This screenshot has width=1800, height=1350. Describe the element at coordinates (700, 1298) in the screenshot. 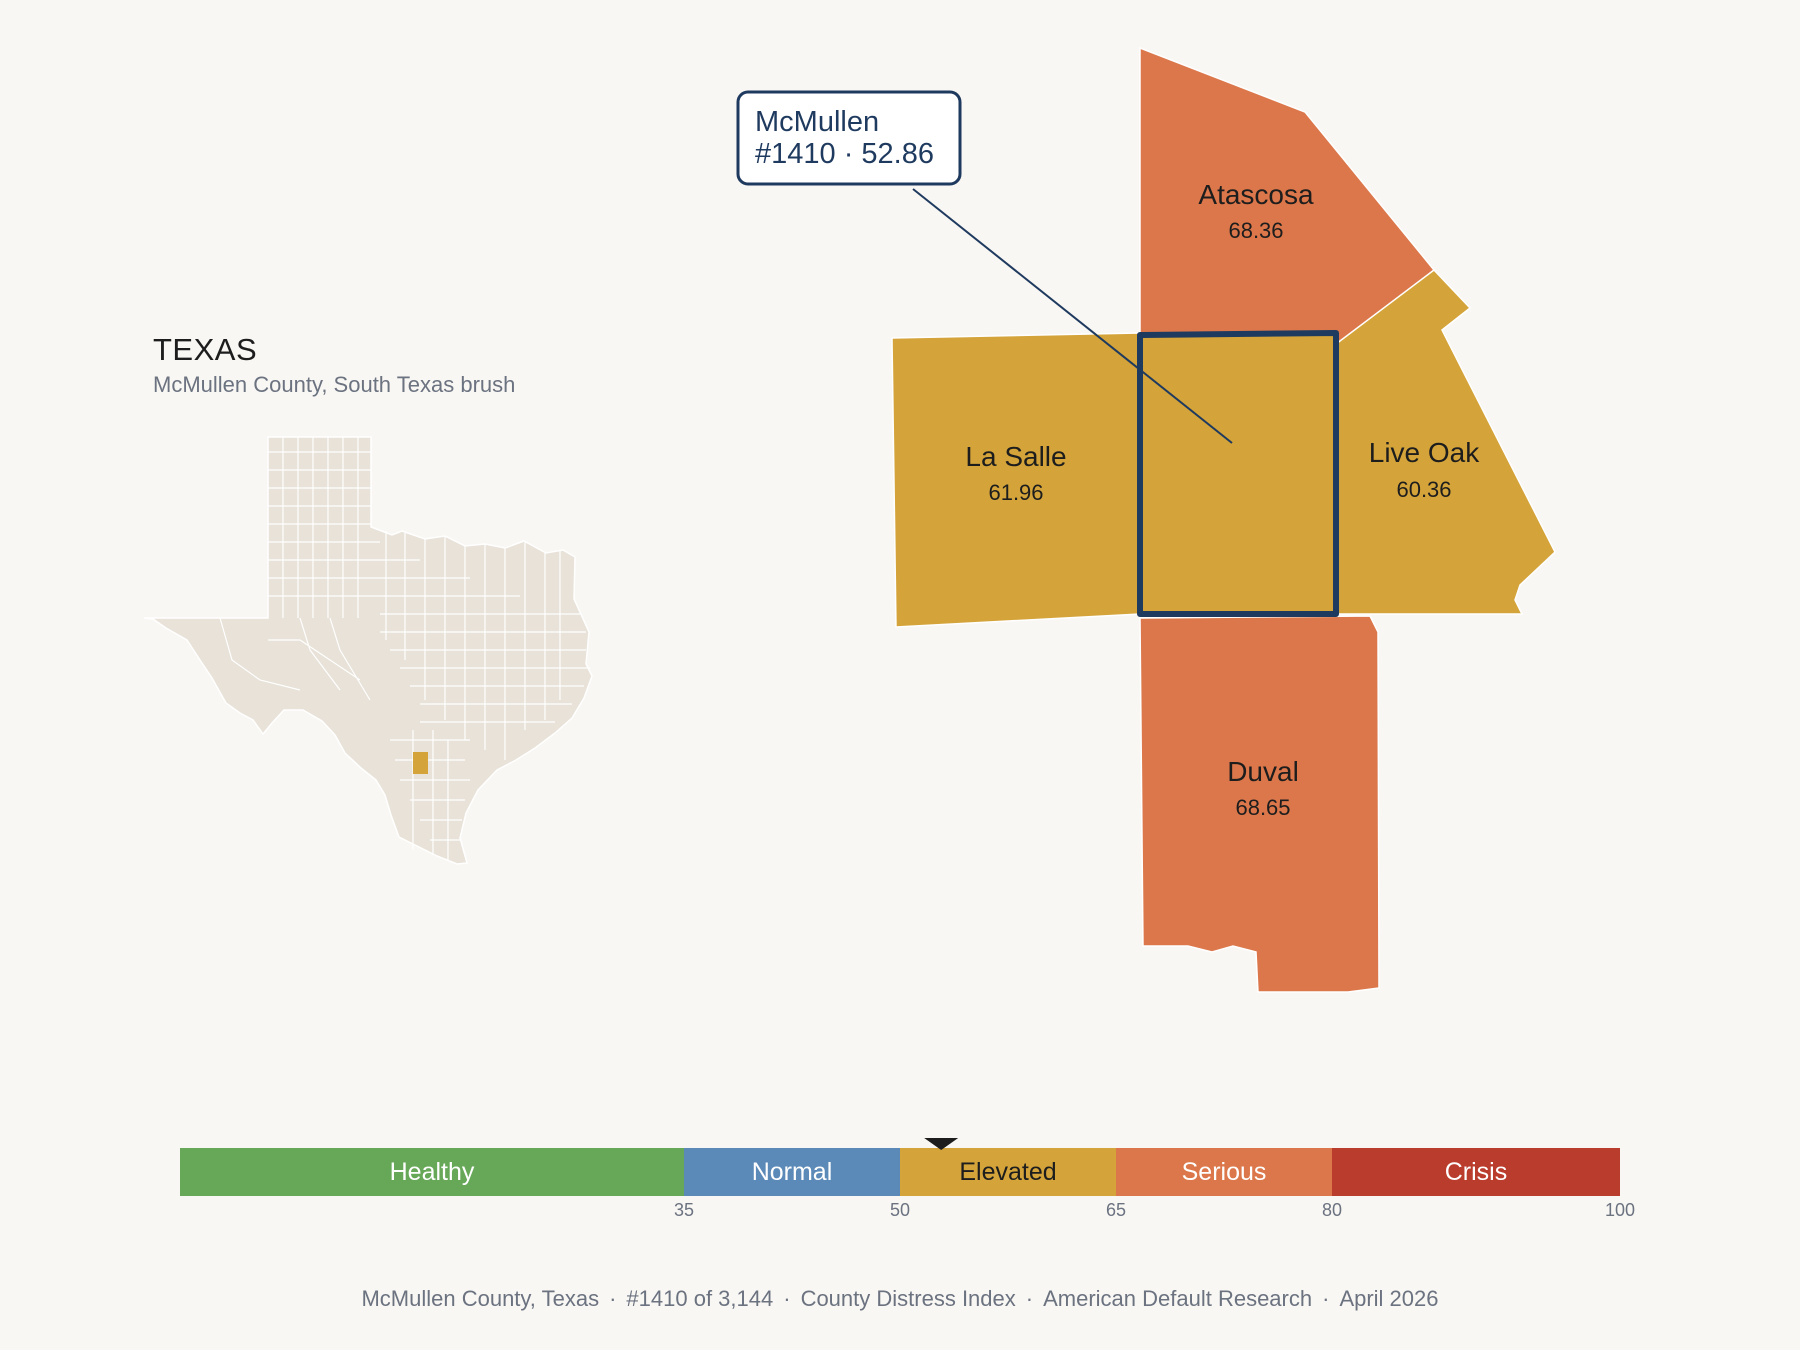

I see `footer-rank: #1410 of 3,144` at that location.